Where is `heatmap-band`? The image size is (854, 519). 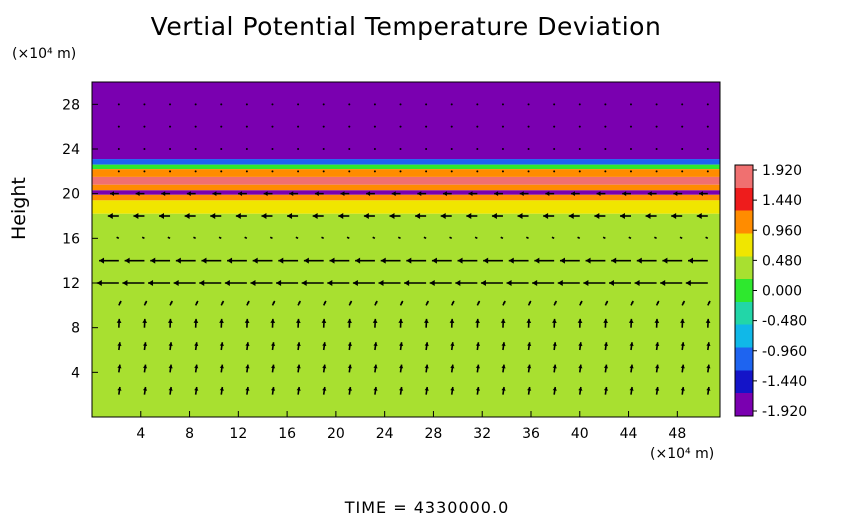
heatmap-band is located at coordinates (406, 162).